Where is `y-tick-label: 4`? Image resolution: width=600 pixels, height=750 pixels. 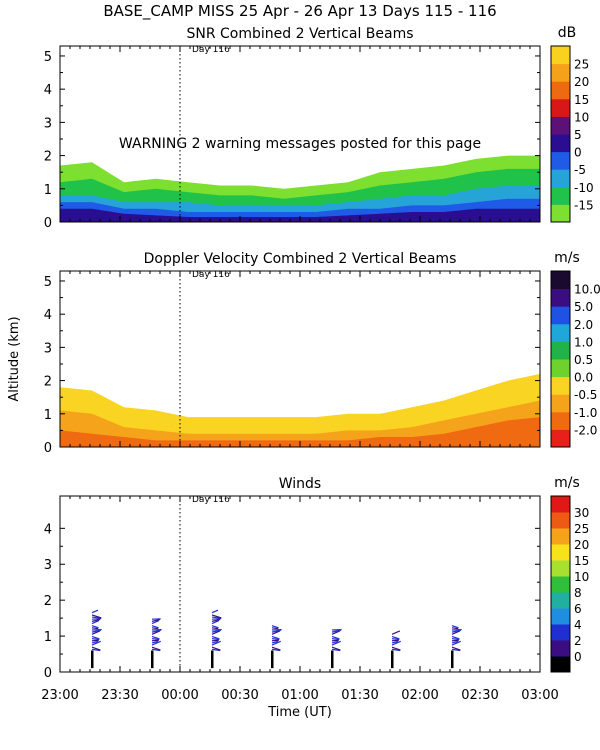 y-tick-label: 4 is located at coordinates (48, 529).